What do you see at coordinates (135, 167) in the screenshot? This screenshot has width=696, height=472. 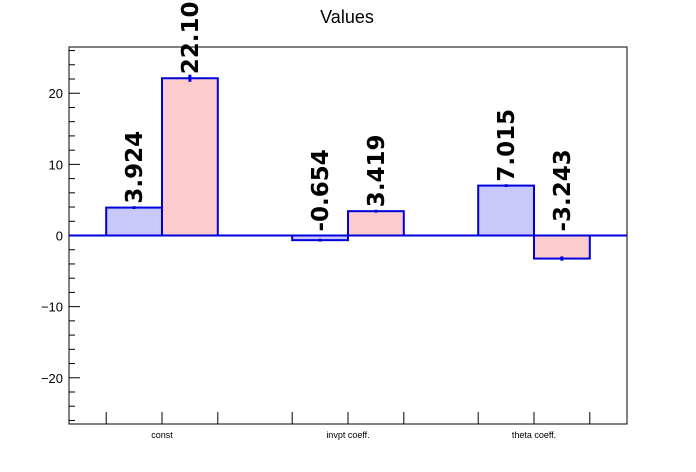 I see `data-label: 3.924` at bounding box center [135, 167].